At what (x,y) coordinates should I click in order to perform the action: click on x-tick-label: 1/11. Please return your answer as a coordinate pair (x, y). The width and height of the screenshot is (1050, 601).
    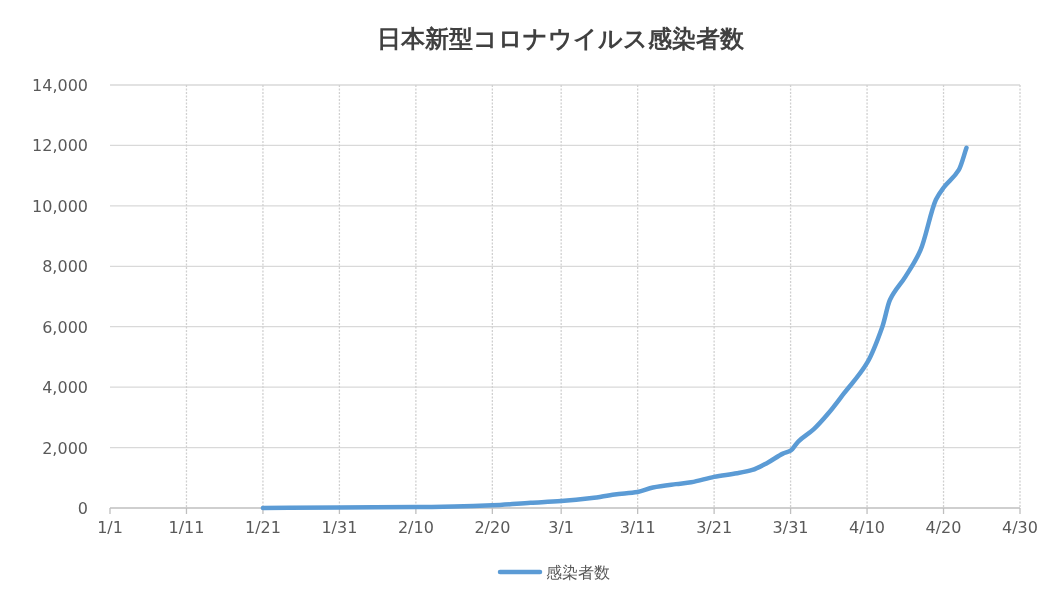
    Looking at the image, I should click on (186, 527).